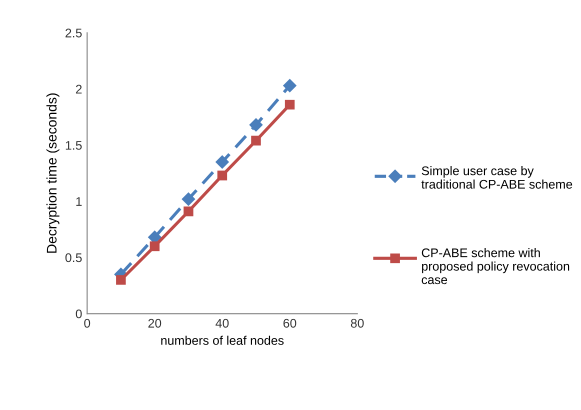 The width and height of the screenshot is (581, 410). What do you see at coordinates (73, 257) in the screenshot?
I see `y-tick-label: 0.5` at bounding box center [73, 257].